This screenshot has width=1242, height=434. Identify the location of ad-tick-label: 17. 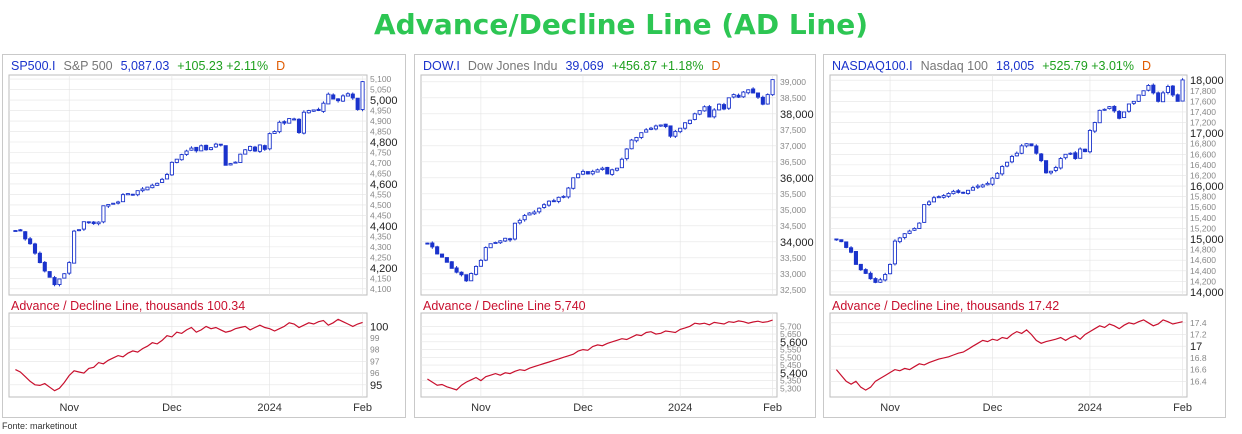
(1196, 347).